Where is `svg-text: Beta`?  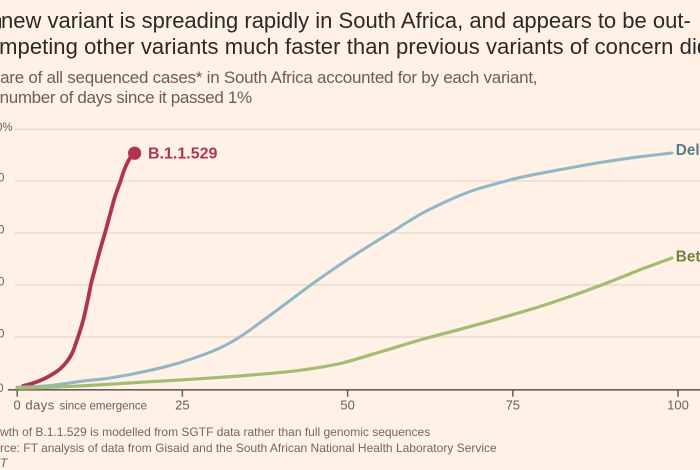
svg-text: Beta is located at coordinates (688, 257).